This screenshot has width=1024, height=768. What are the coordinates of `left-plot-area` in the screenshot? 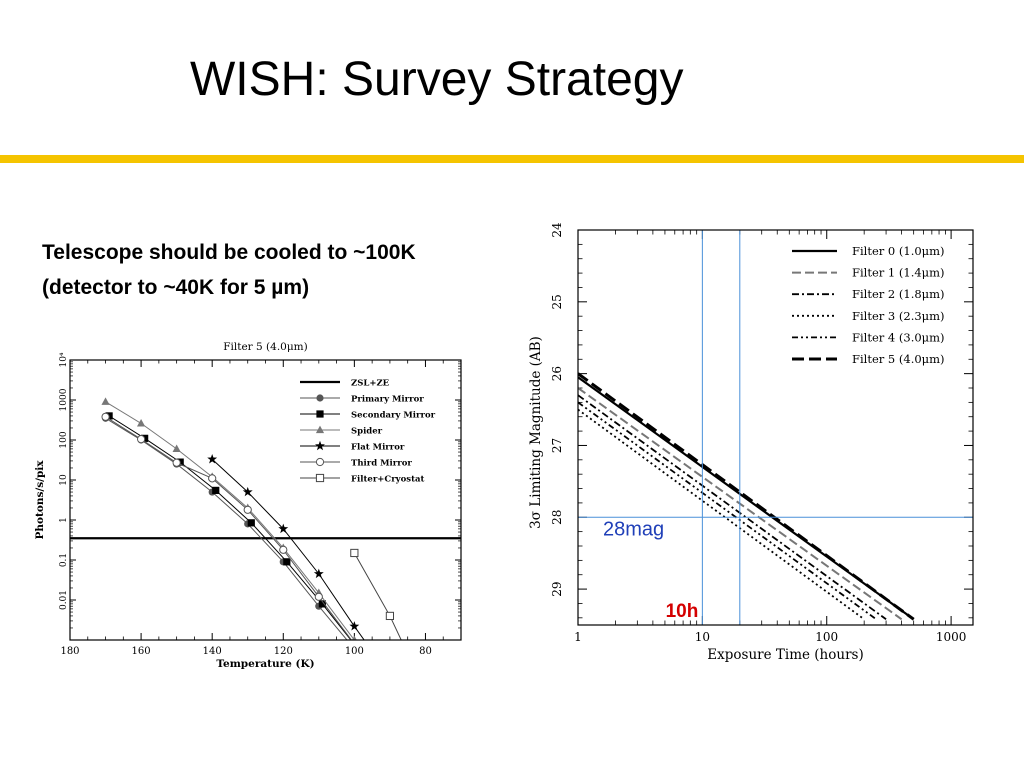 It's located at (265, 518).